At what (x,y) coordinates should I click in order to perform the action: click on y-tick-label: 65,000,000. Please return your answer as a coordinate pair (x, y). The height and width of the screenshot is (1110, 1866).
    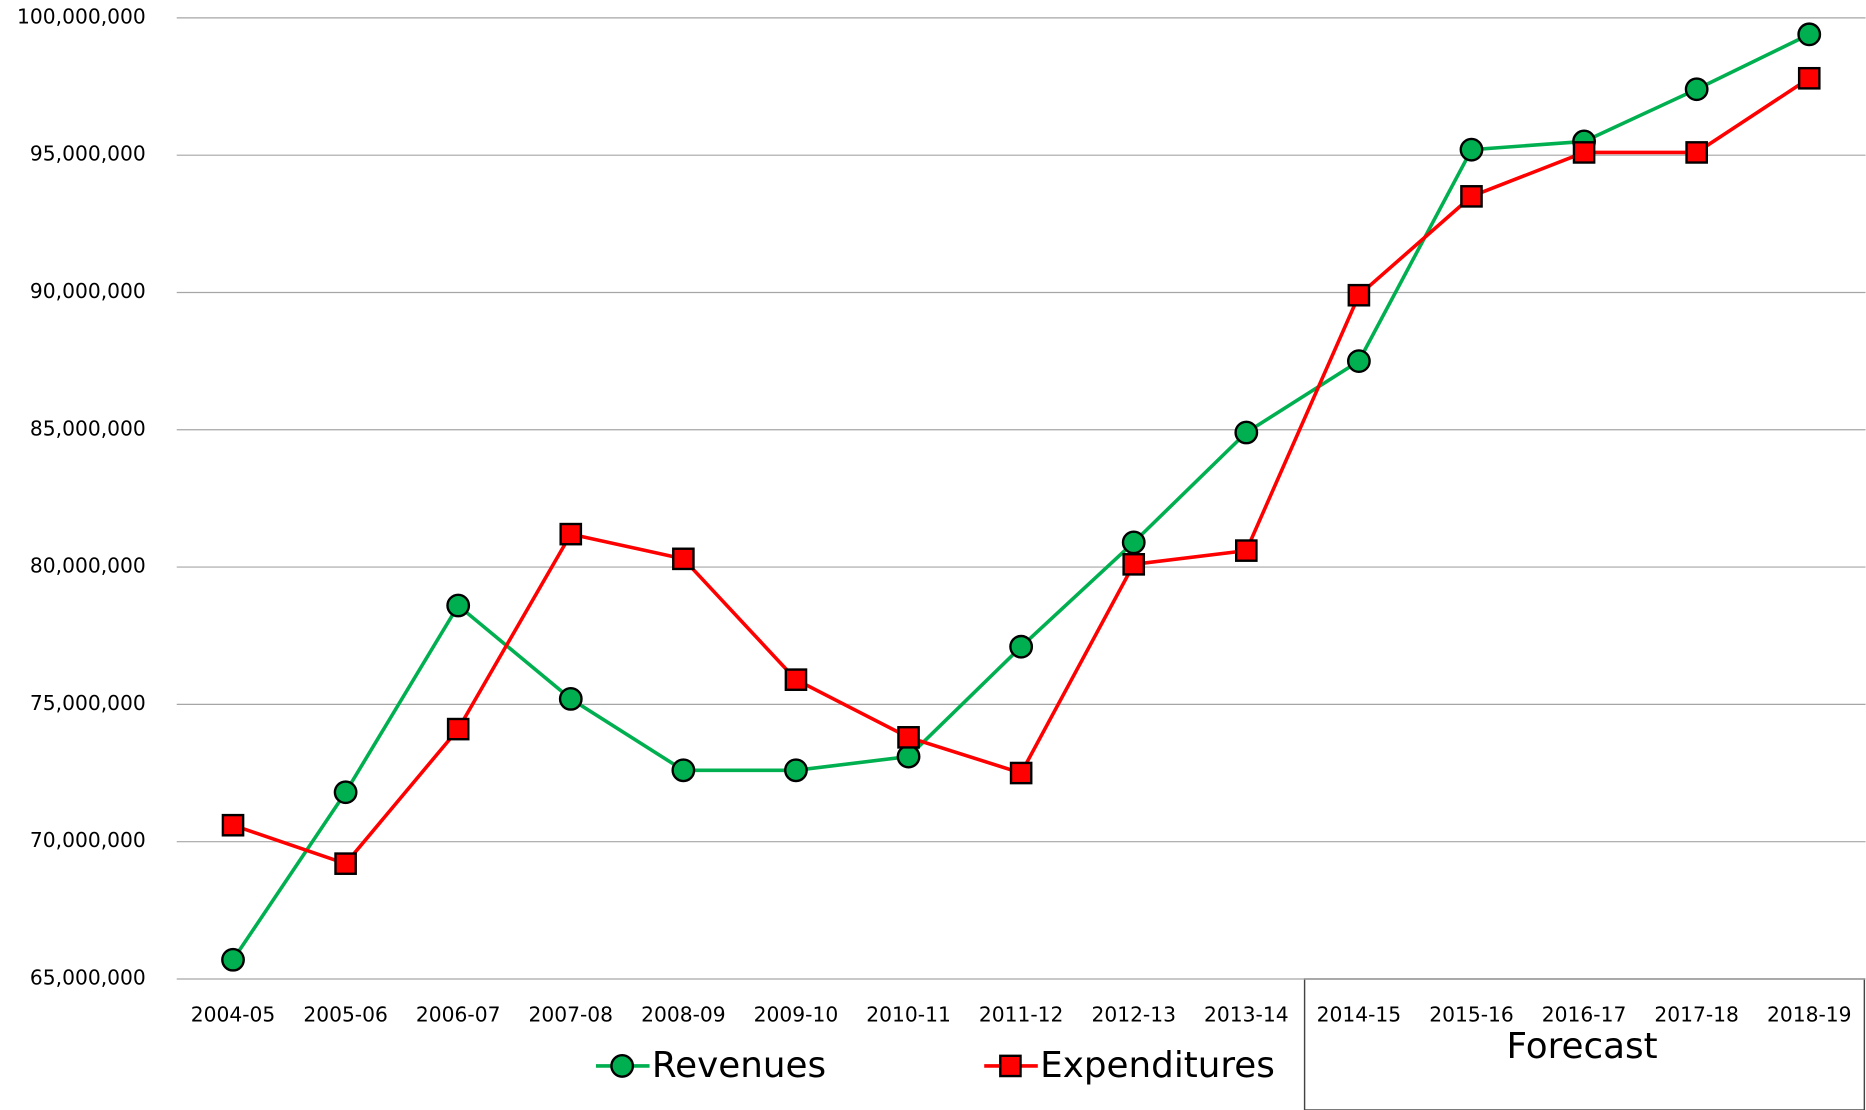
    Looking at the image, I should click on (88, 977).